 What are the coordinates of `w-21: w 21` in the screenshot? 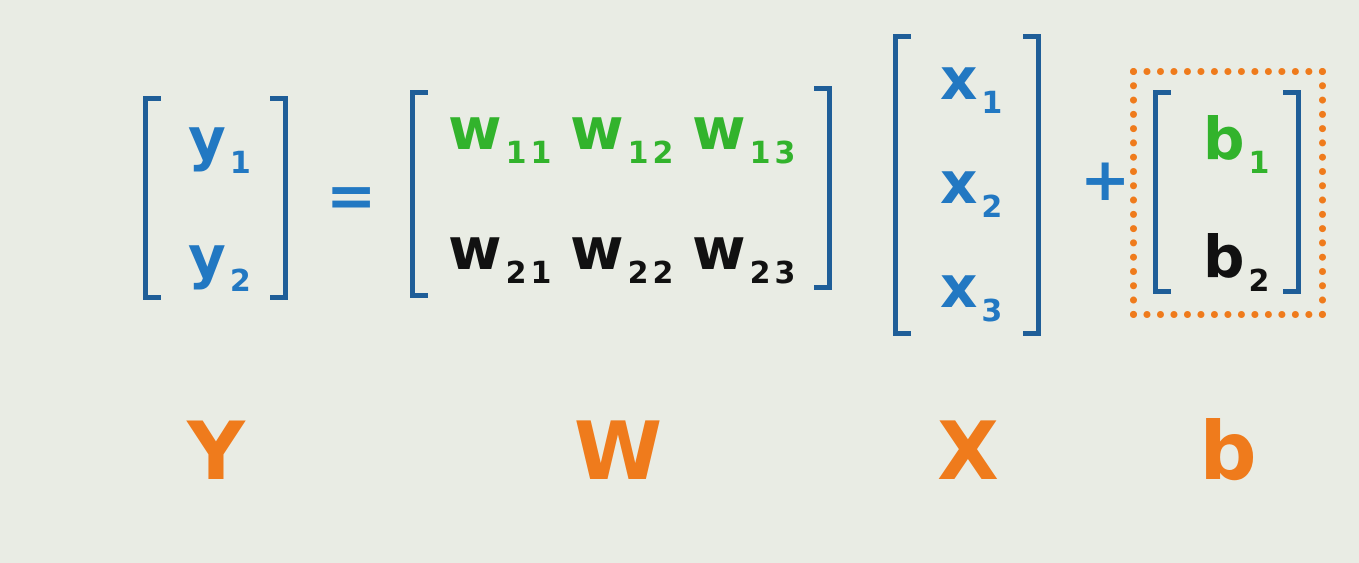 It's located at (501, 254).